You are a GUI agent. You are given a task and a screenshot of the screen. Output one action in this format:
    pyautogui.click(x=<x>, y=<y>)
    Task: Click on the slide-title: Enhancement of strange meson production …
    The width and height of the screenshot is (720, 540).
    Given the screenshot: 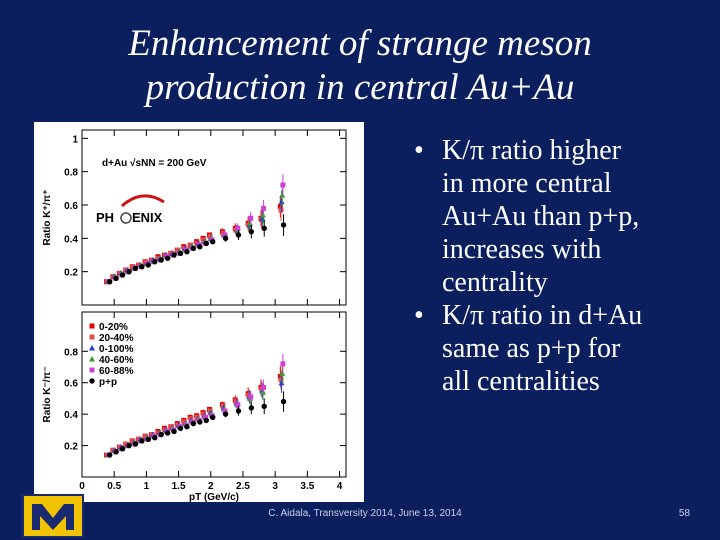 What is the action you would take?
    pyautogui.click(x=360, y=66)
    